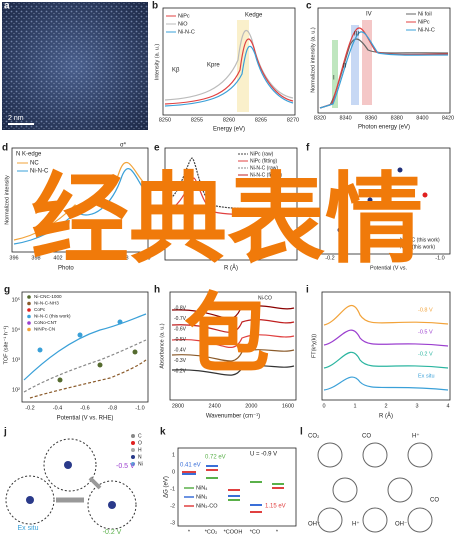  Describe the element at coordinates (44, 329) in the screenshot. I see `label: NiNPc-CN` at that location.